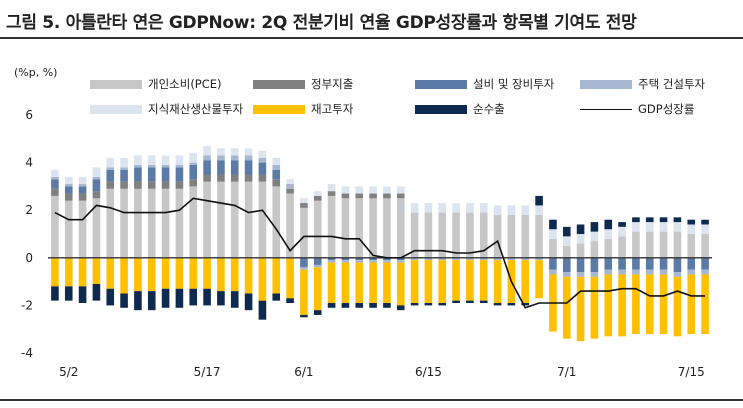 This screenshot has height=408, width=743. Describe the element at coordinates (29, 210) in the screenshot. I see `y-tick-label: 2` at that location.